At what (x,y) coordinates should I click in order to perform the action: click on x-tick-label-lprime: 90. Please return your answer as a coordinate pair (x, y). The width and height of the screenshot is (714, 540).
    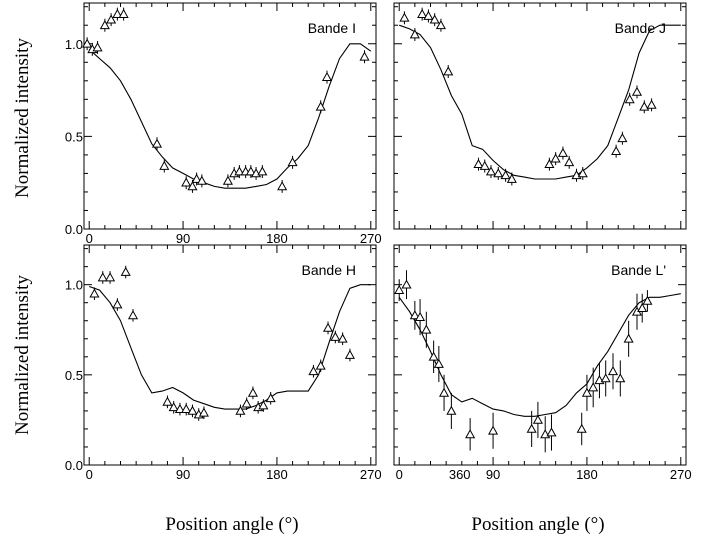
    Looking at the image, I should click on (493, 474).